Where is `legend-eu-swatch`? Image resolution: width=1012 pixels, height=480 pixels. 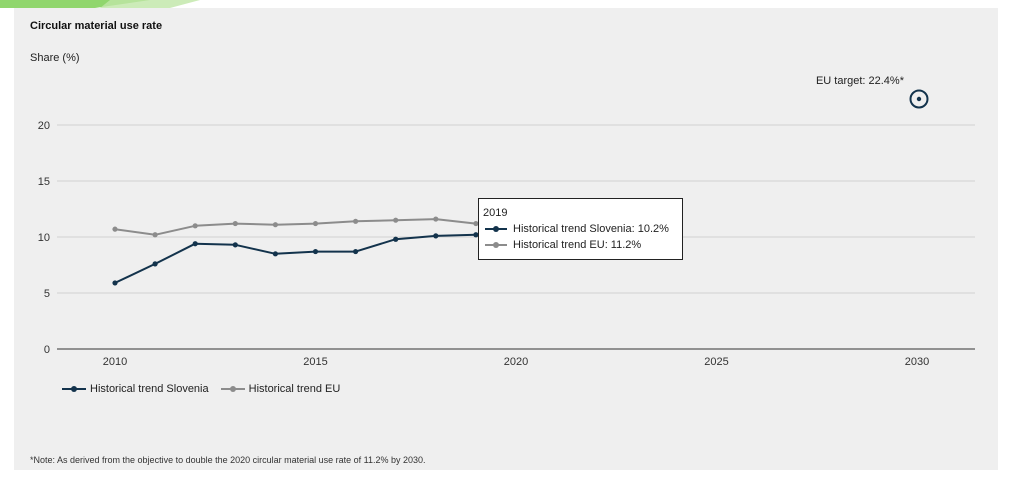
legend-eu-swatch is located at coordinates (232, 389).